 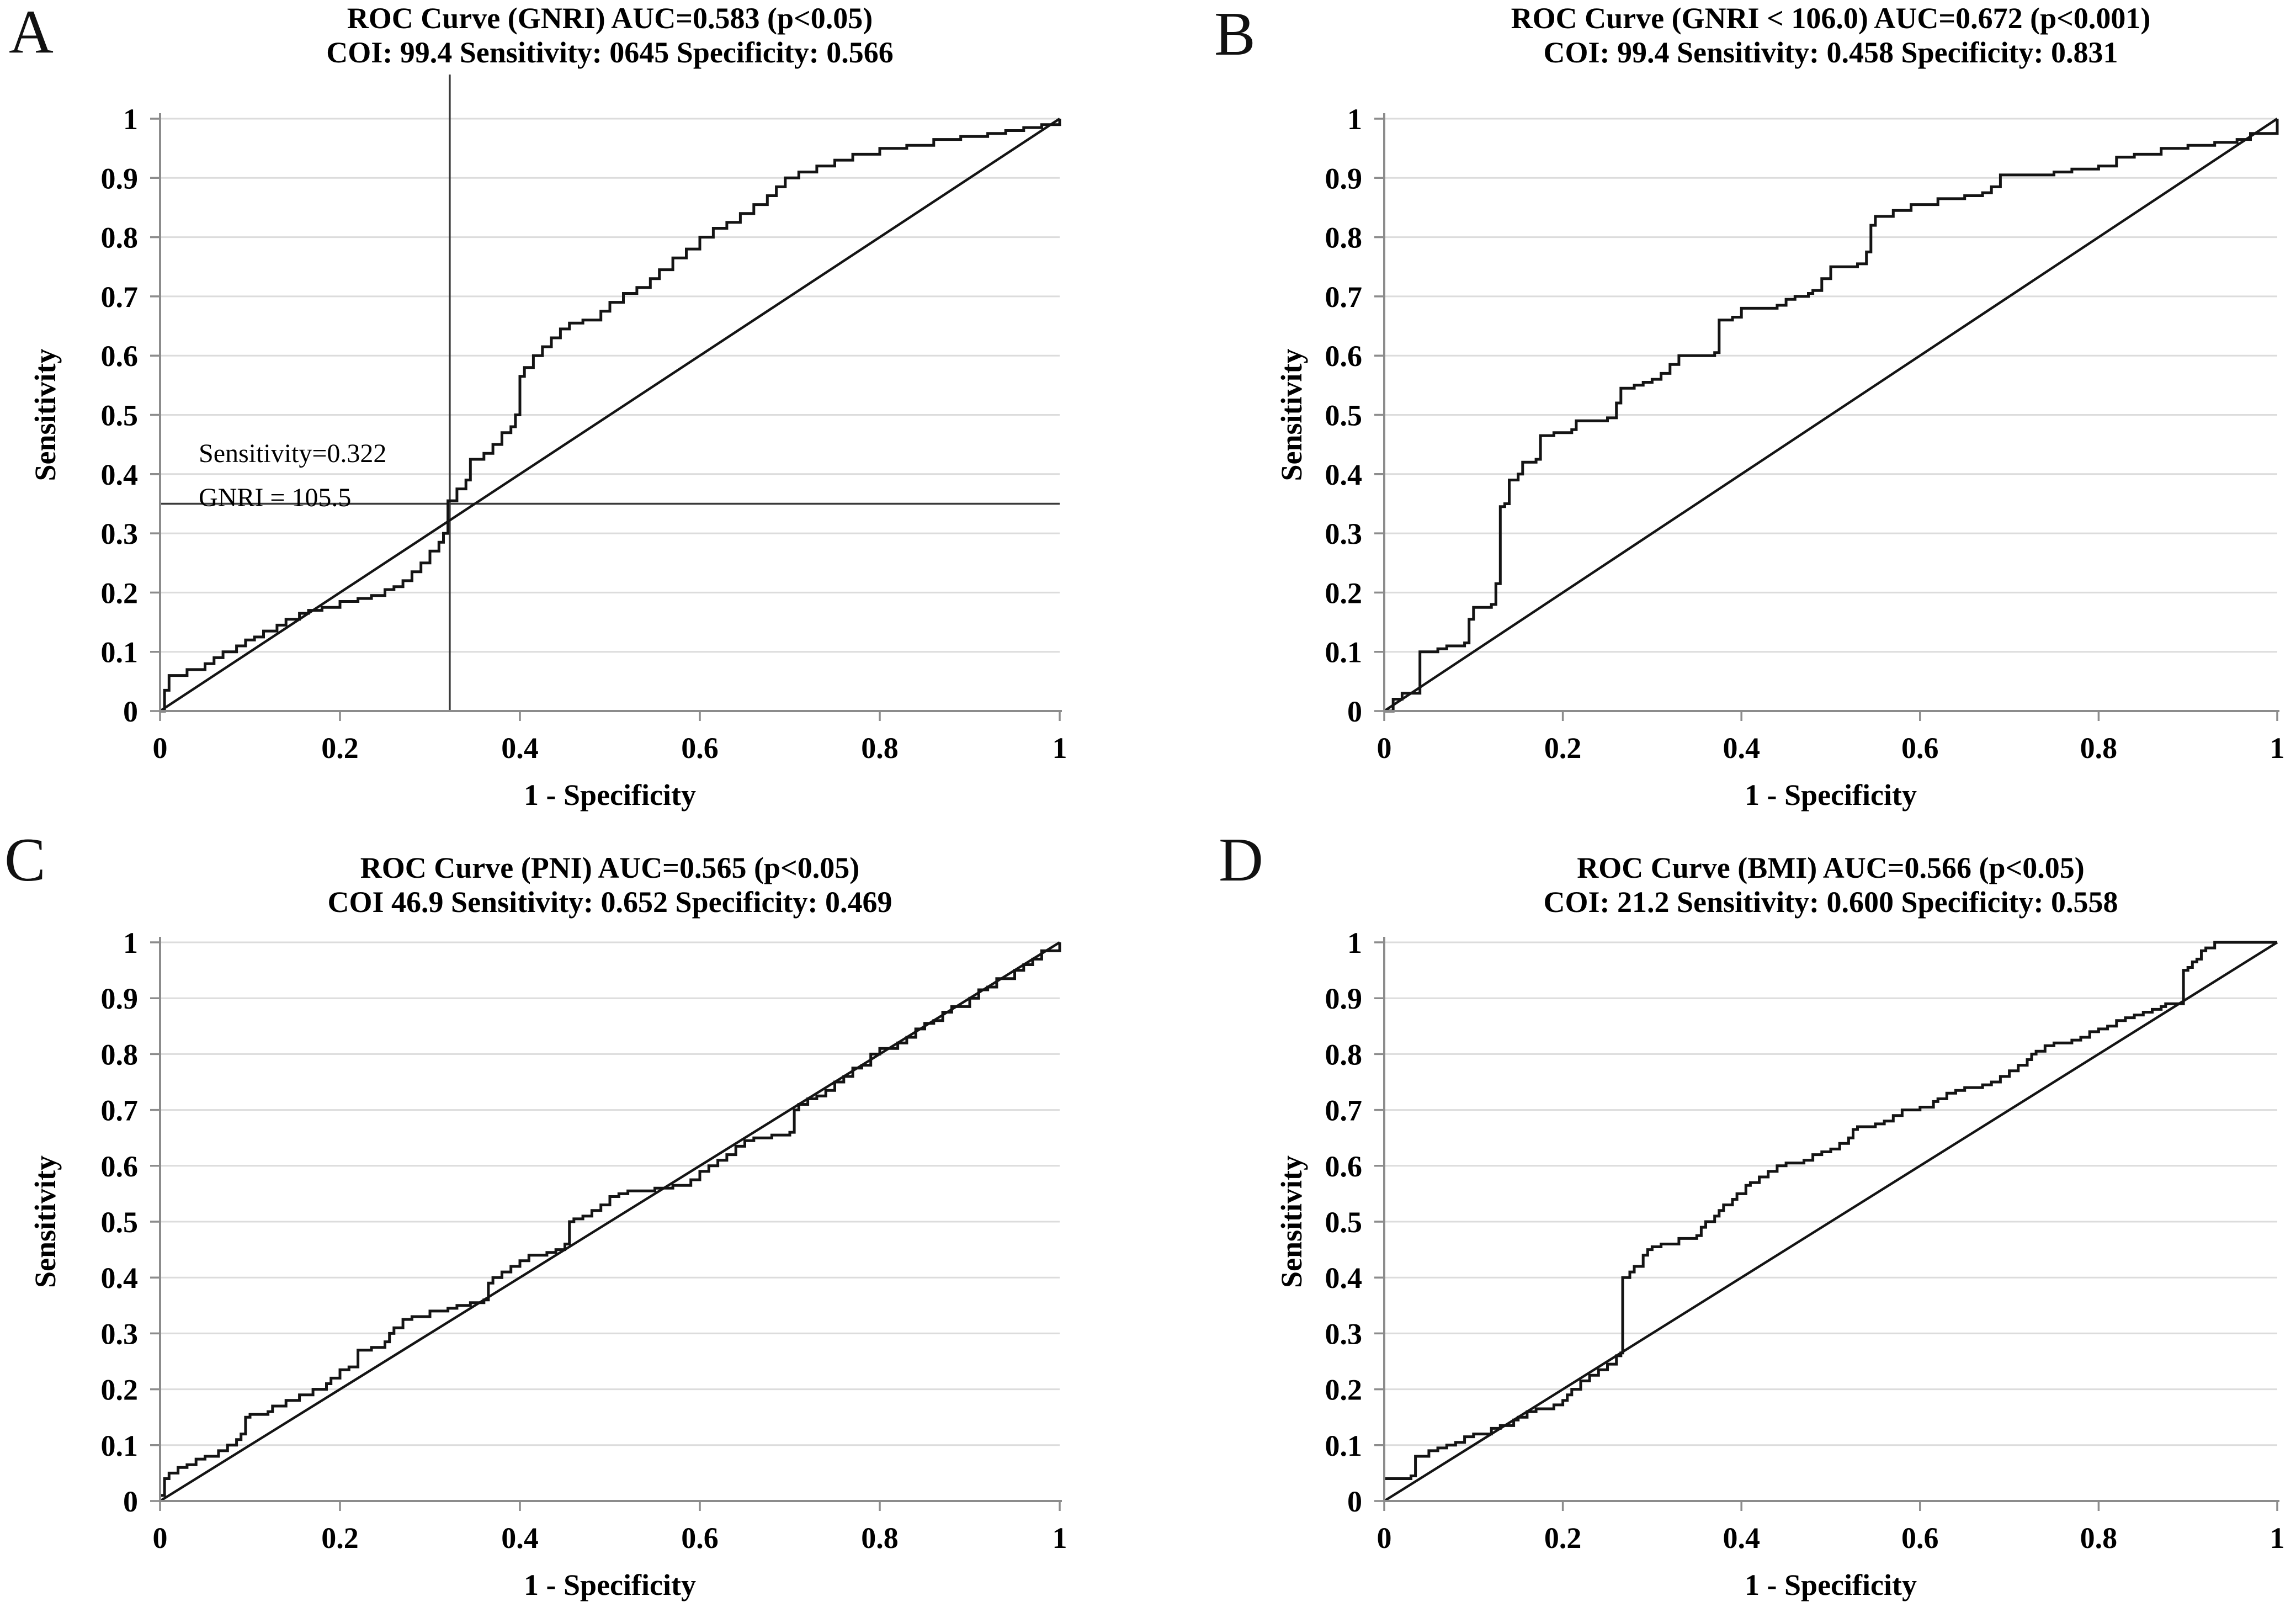 I want to click on annotation-gnri: GNRI = 105.5, so click(x=275, y=497).